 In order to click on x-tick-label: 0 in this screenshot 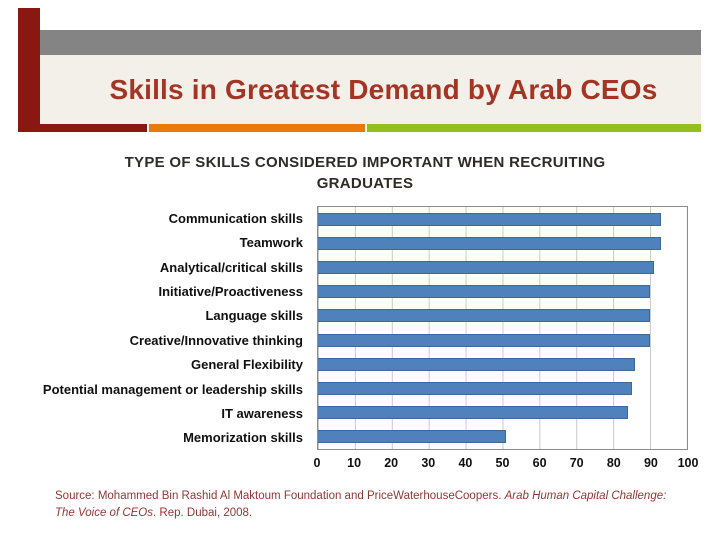, I will do `click(317, 463)`.